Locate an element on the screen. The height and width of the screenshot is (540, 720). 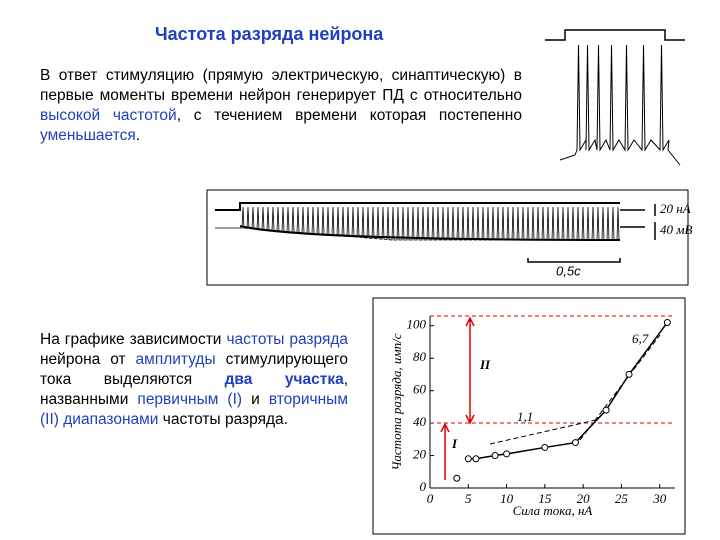
text: , названными is located at coordinates (194, 389).